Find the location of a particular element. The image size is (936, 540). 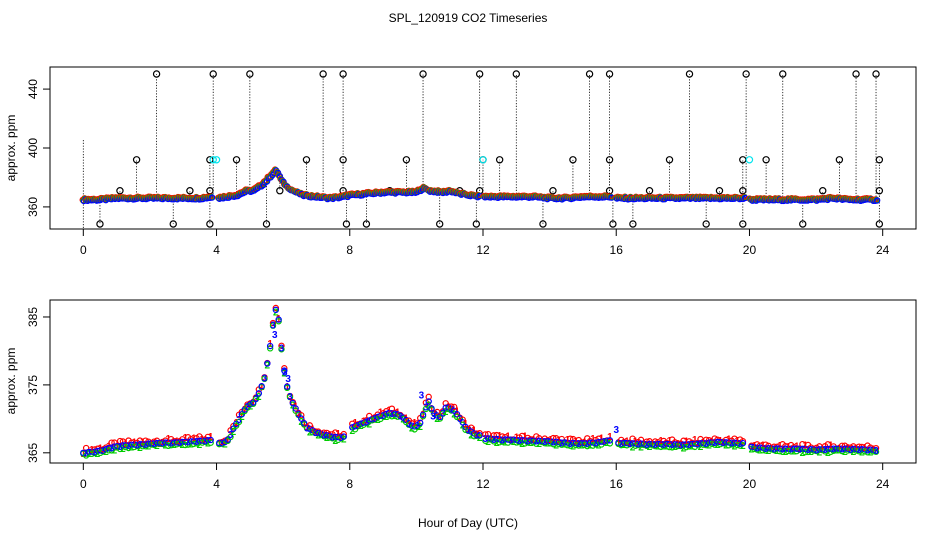

bottom-xtick-label: 24 is located at coordinates (883, 484).